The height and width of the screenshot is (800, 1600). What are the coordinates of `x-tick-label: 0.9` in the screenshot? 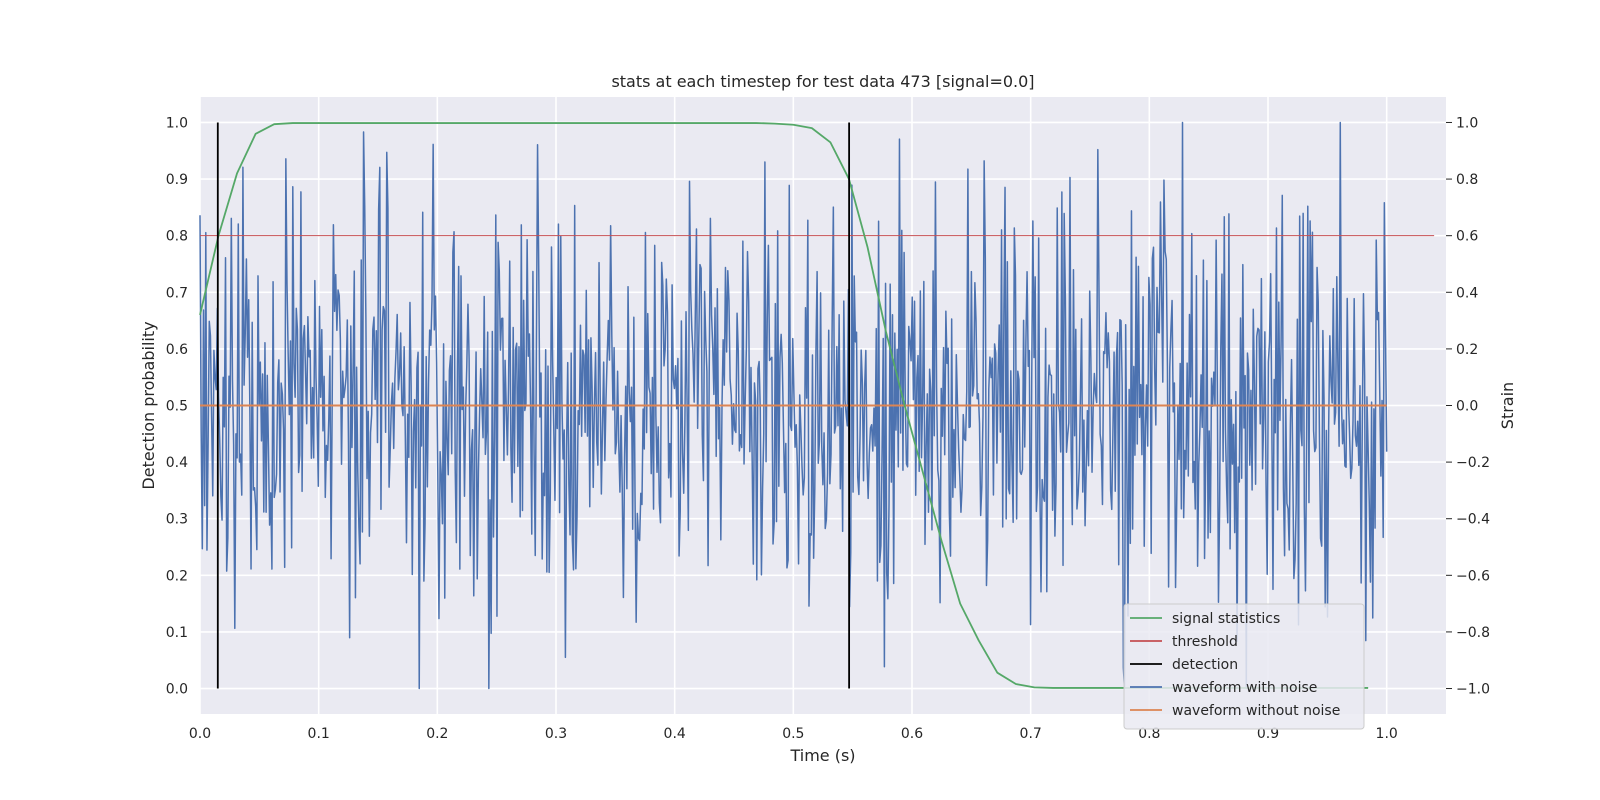 It's located at (1268, 734).